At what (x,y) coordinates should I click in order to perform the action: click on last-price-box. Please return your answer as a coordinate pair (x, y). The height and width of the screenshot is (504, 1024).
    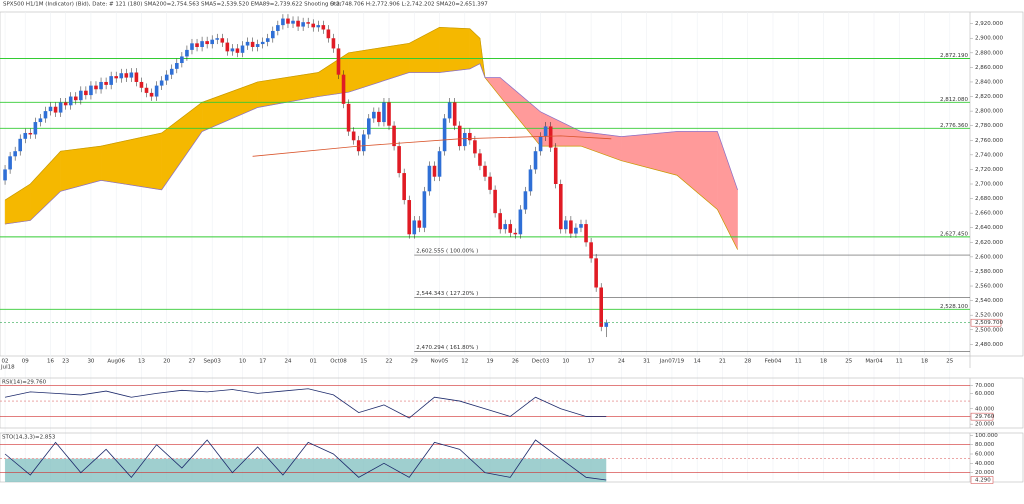
    Looking at the image, I should click on (986, 322).